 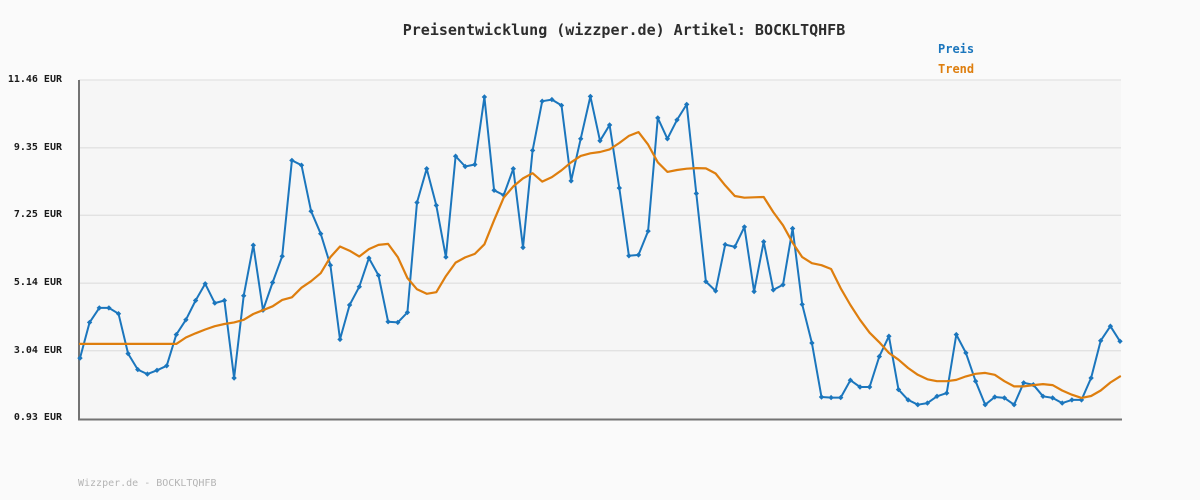 What do you see at coordinates (37, 417) in the screenshot?
I see `y-tick-label: 0.93 EUR` at bounding box center [37, 417].